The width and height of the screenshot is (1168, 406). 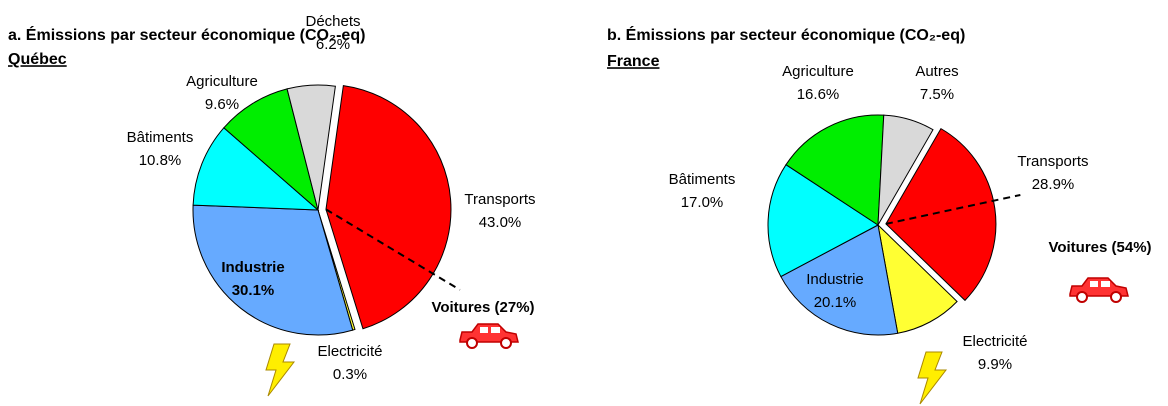 What do you see at coordinates (37, 59) in the screenshot?
I see `chart-subtitle: Québec` at bounding box center [37, 59].